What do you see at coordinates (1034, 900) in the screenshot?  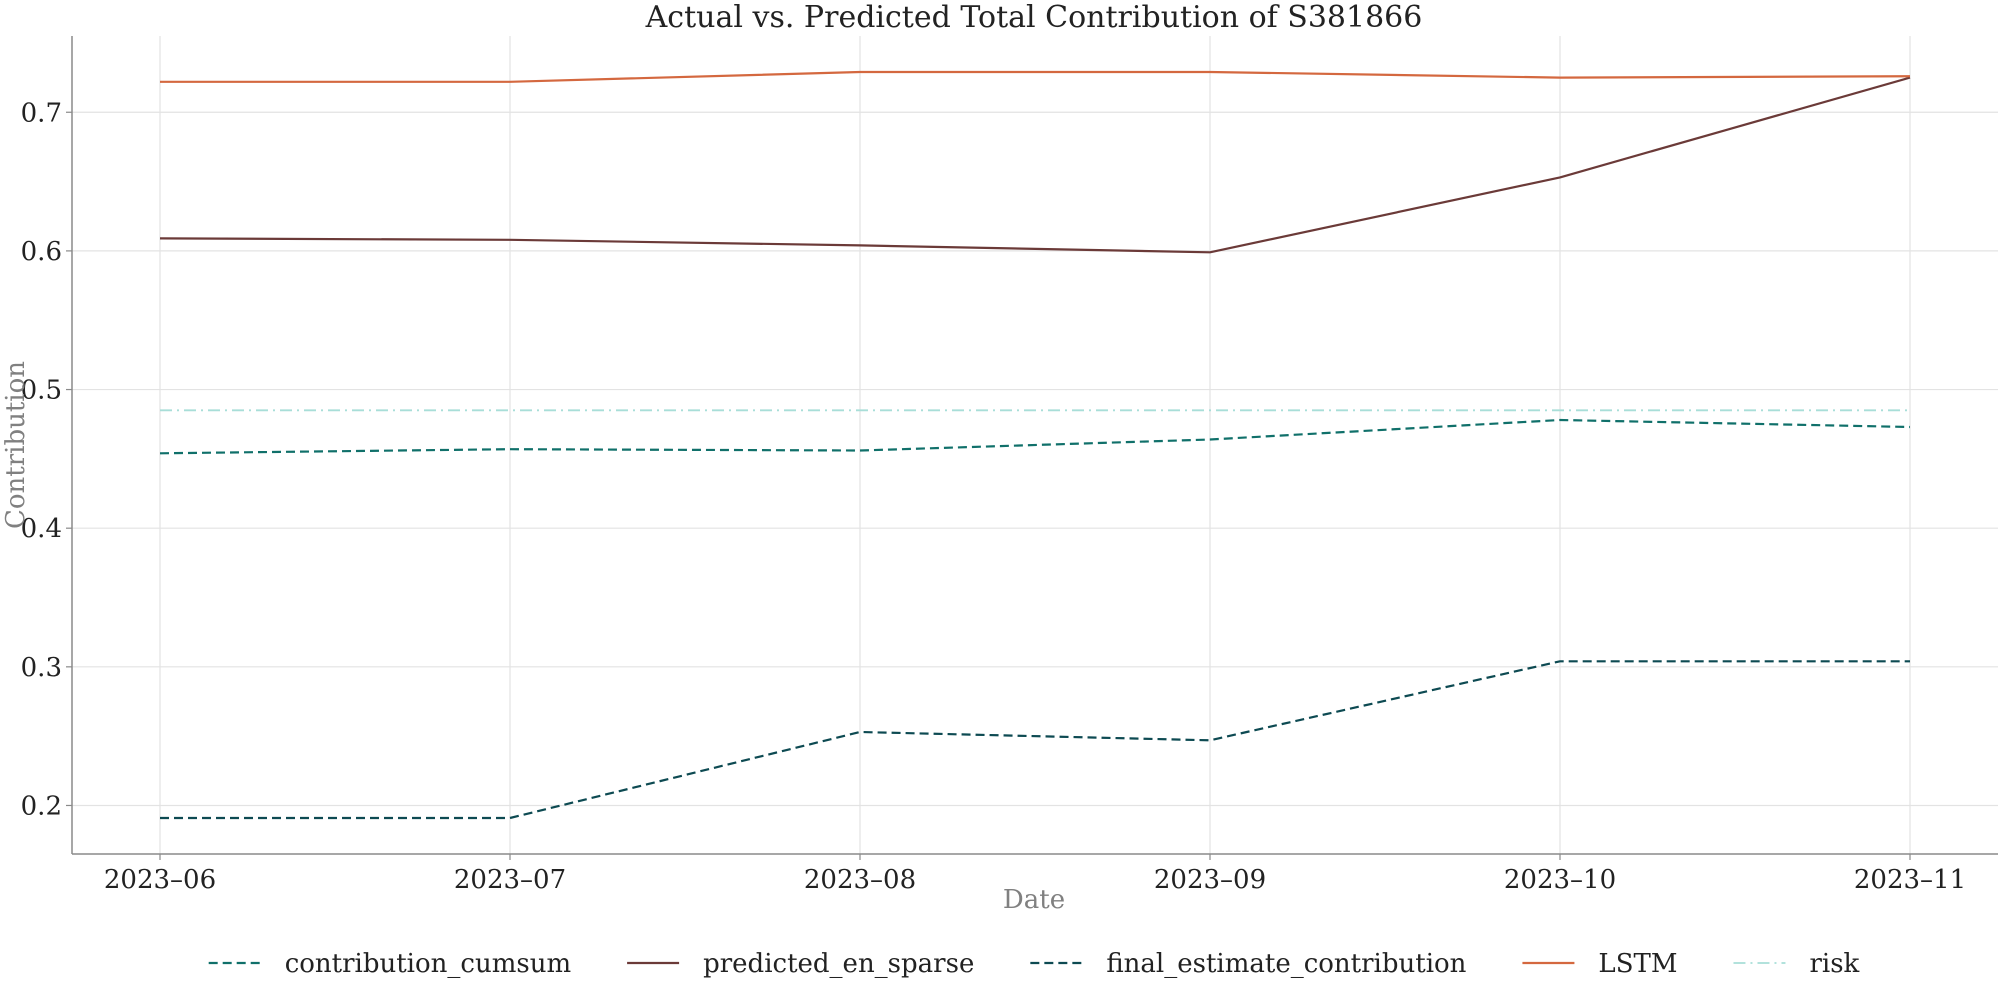 I see `x-axis-label: Date` at bounding box center [1034, 900].